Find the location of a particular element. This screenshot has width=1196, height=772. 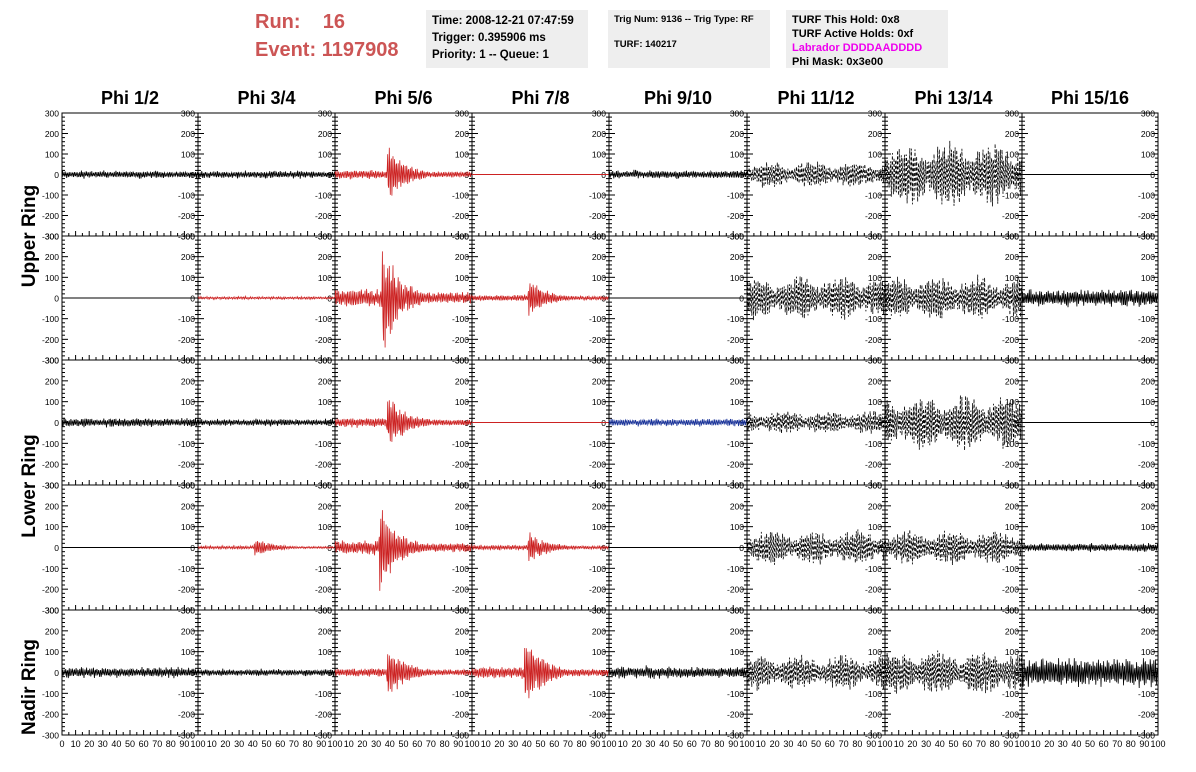

event-value: 1197908 is located at coordinates (360, 50).